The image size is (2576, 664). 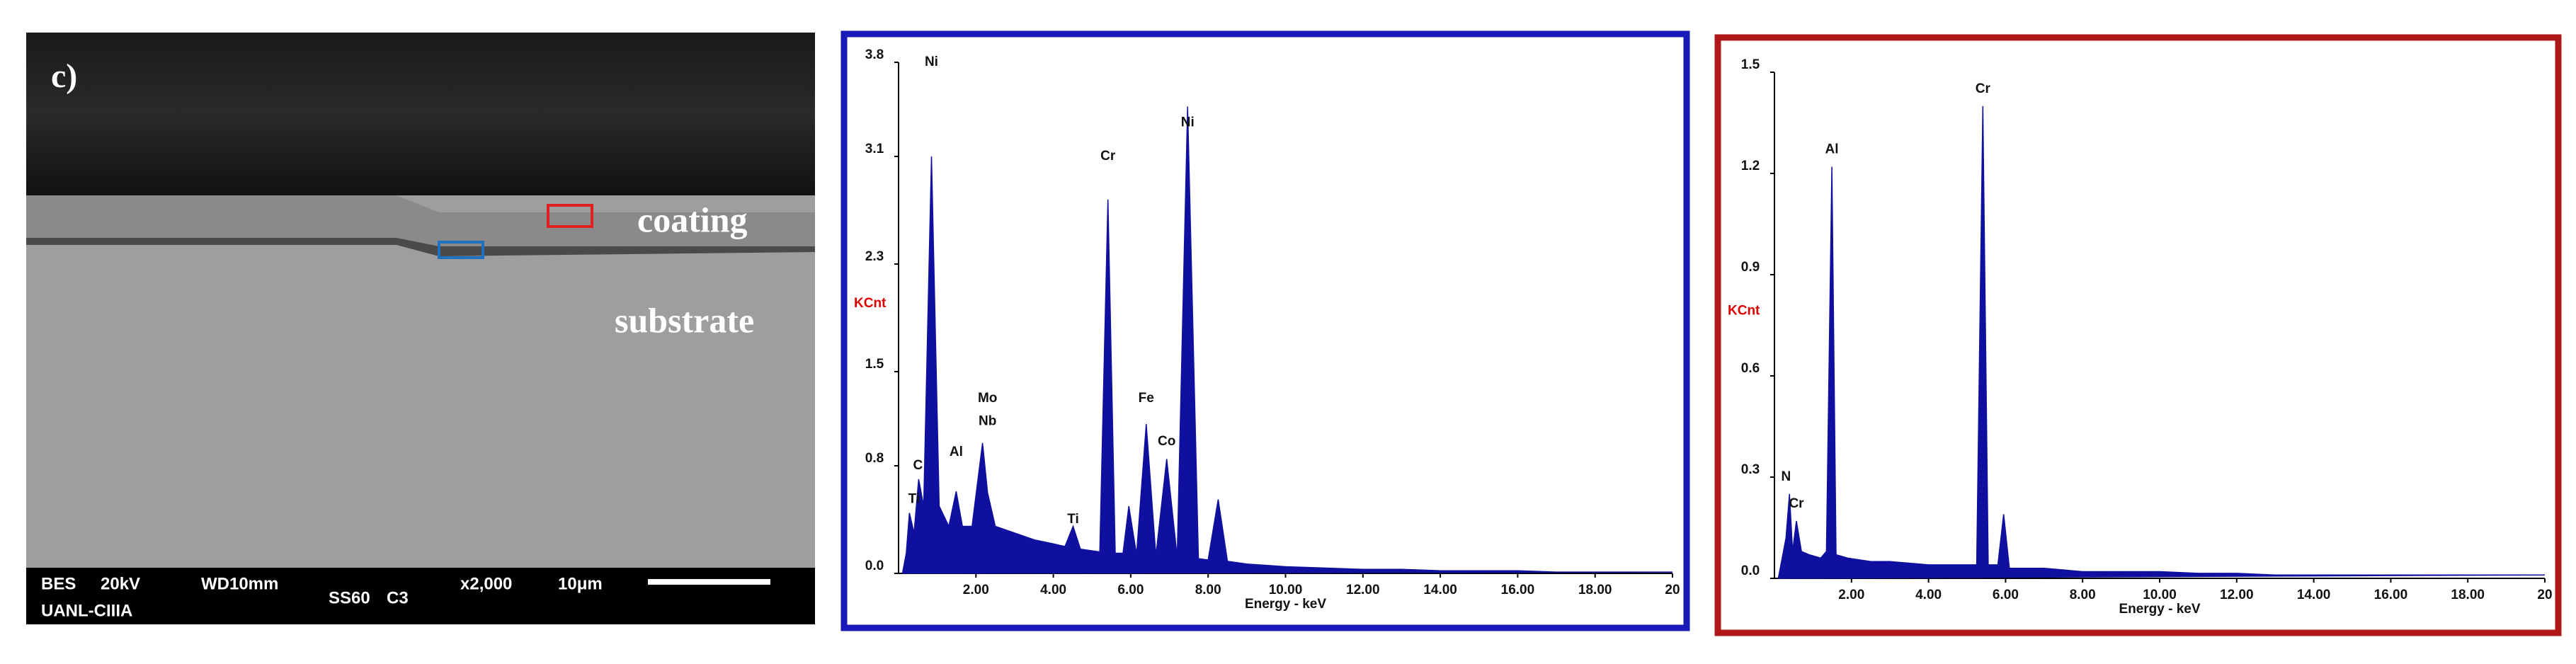 I want to click on interface, so click(x=420, y=247).